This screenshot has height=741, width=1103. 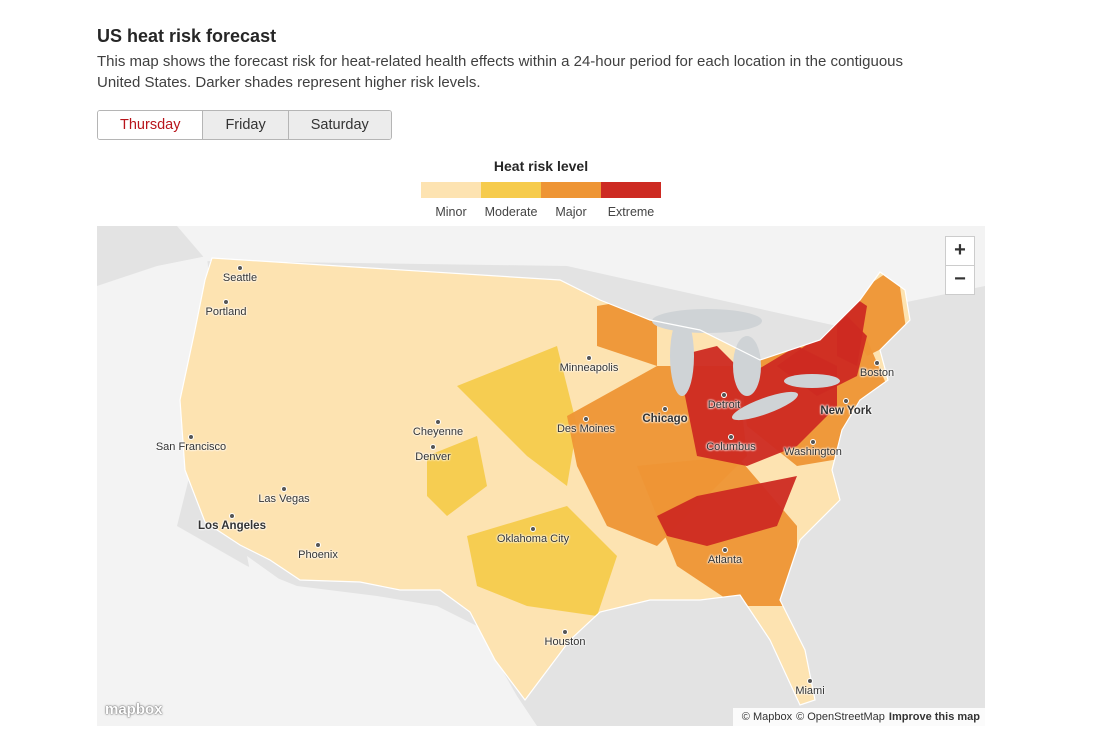 I want to click on legend-label: Major, so click(x=571, y=212).